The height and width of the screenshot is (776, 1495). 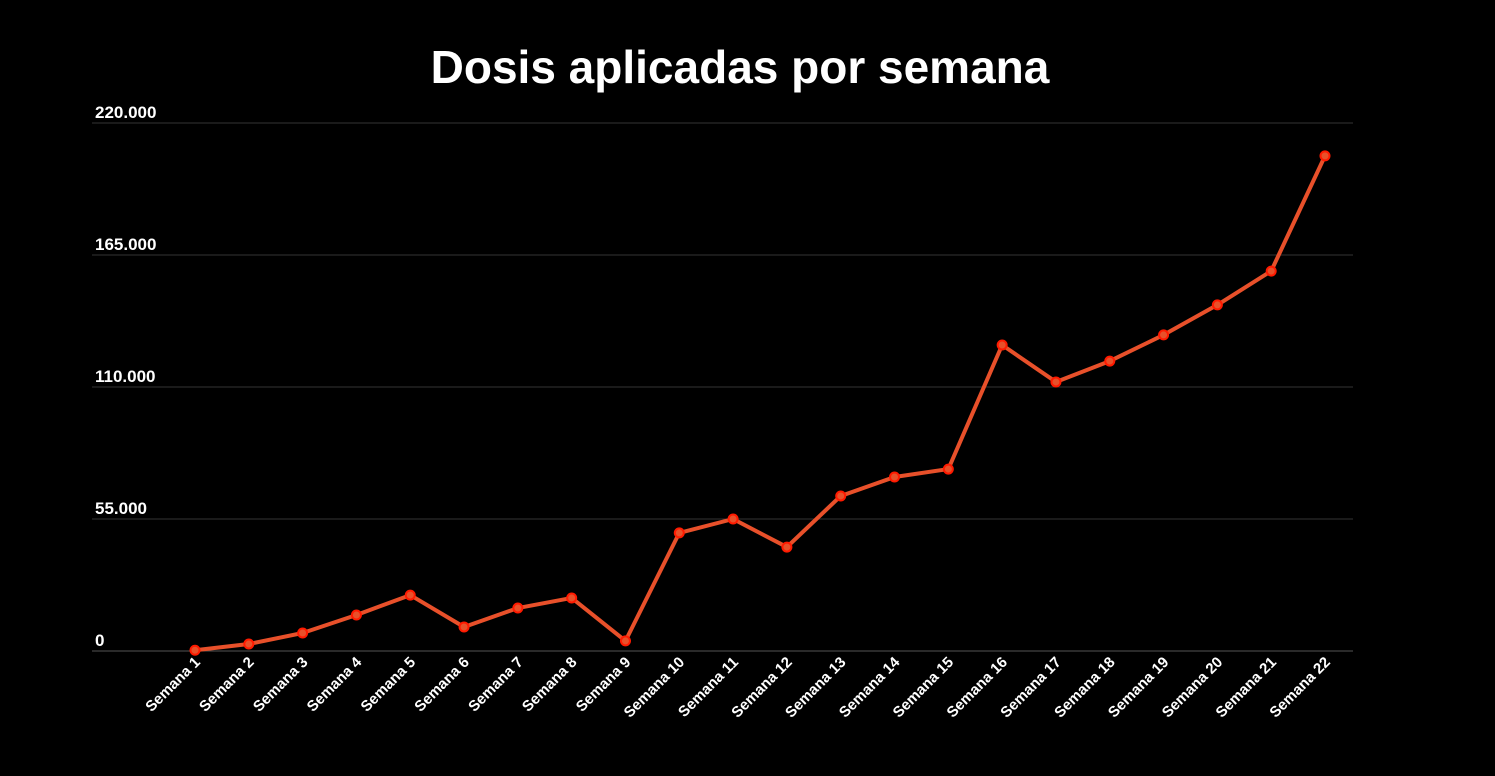 I want to click on y-tick-label: 165.000, so click(x=125, y=244).